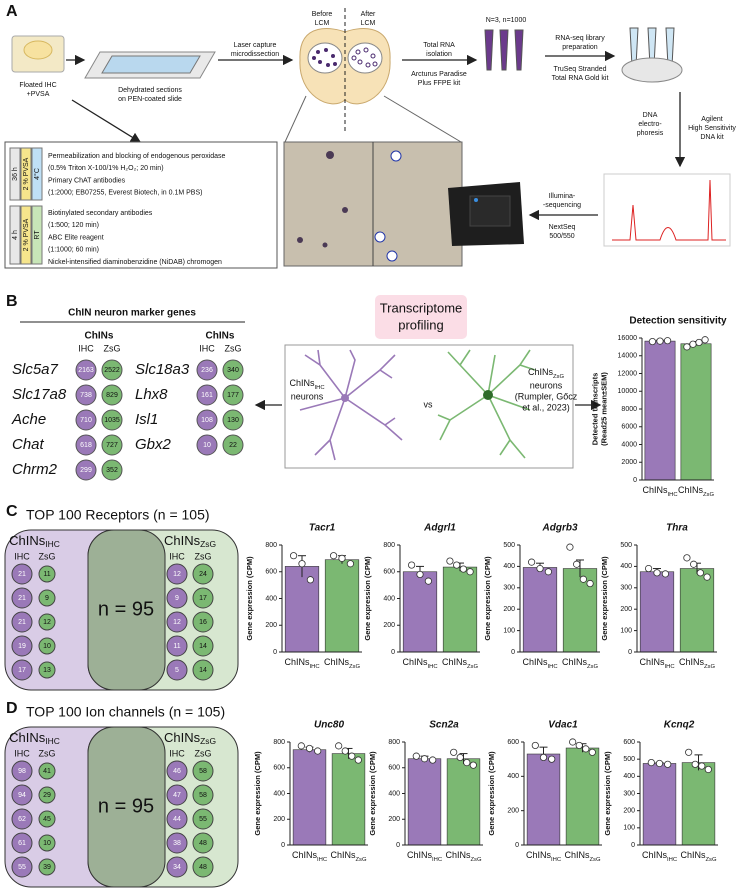 Image resolution: width=740 pixels, height=891 pixels. Describe the element at coordinates (177, 753) in the screenshot. I see `column-header: IHC` at that location.